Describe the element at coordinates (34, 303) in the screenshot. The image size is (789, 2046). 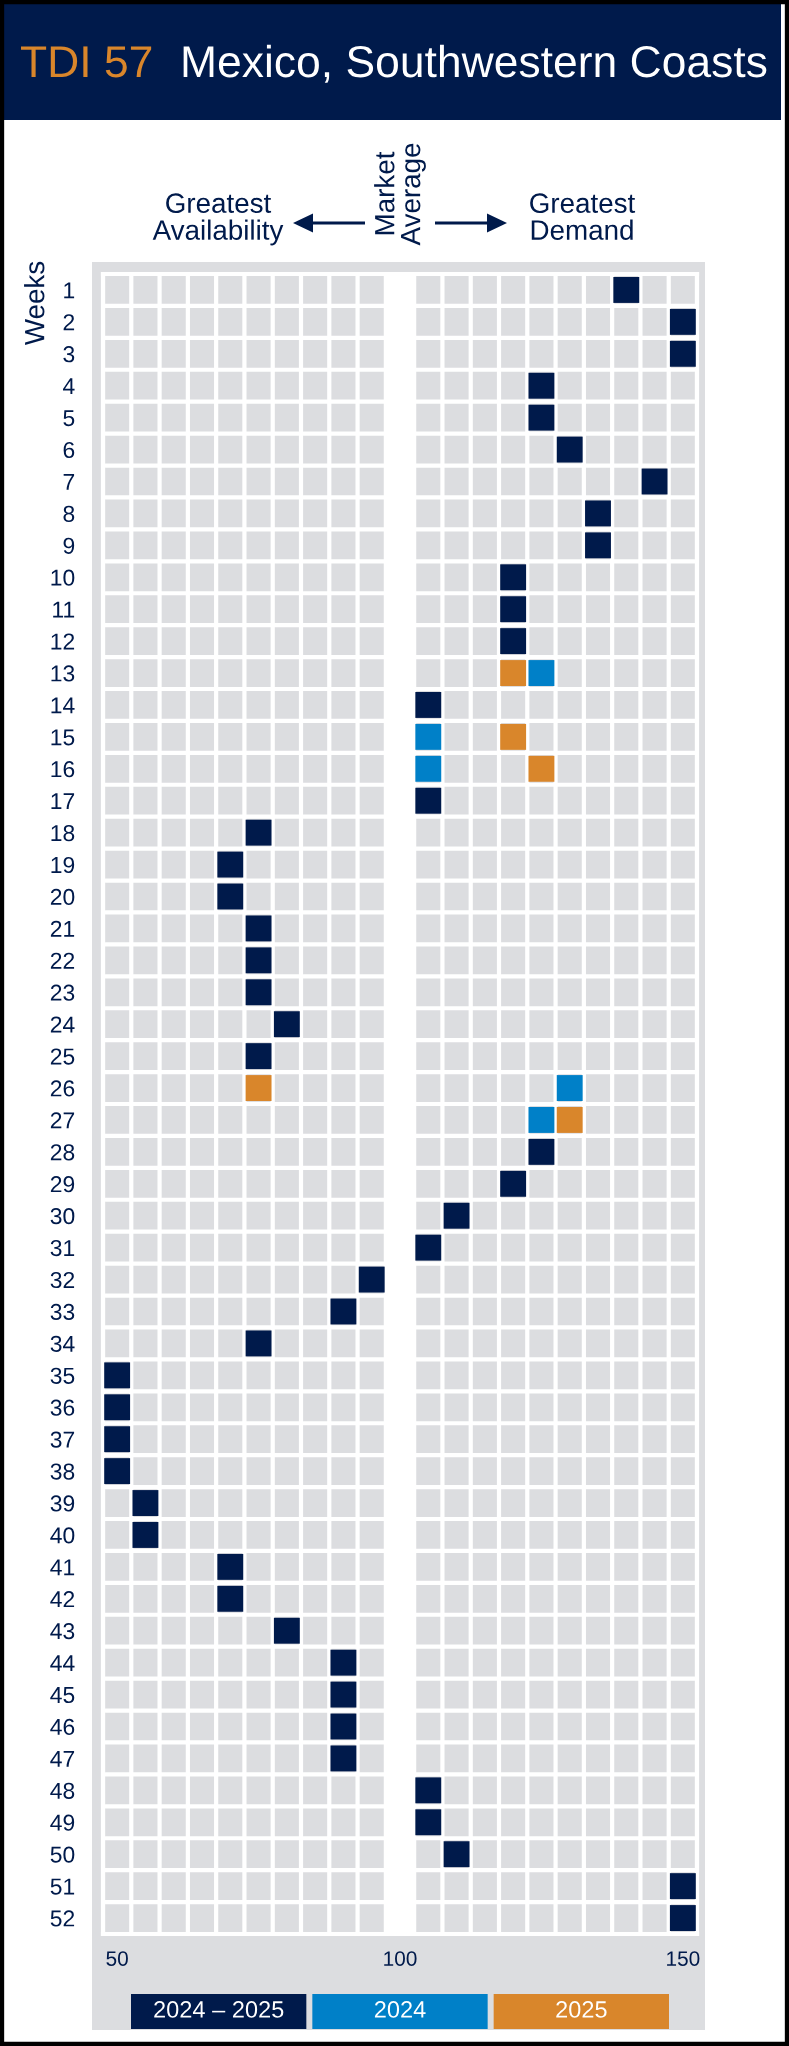
I see `y-axis-title: Weeks` at that location.